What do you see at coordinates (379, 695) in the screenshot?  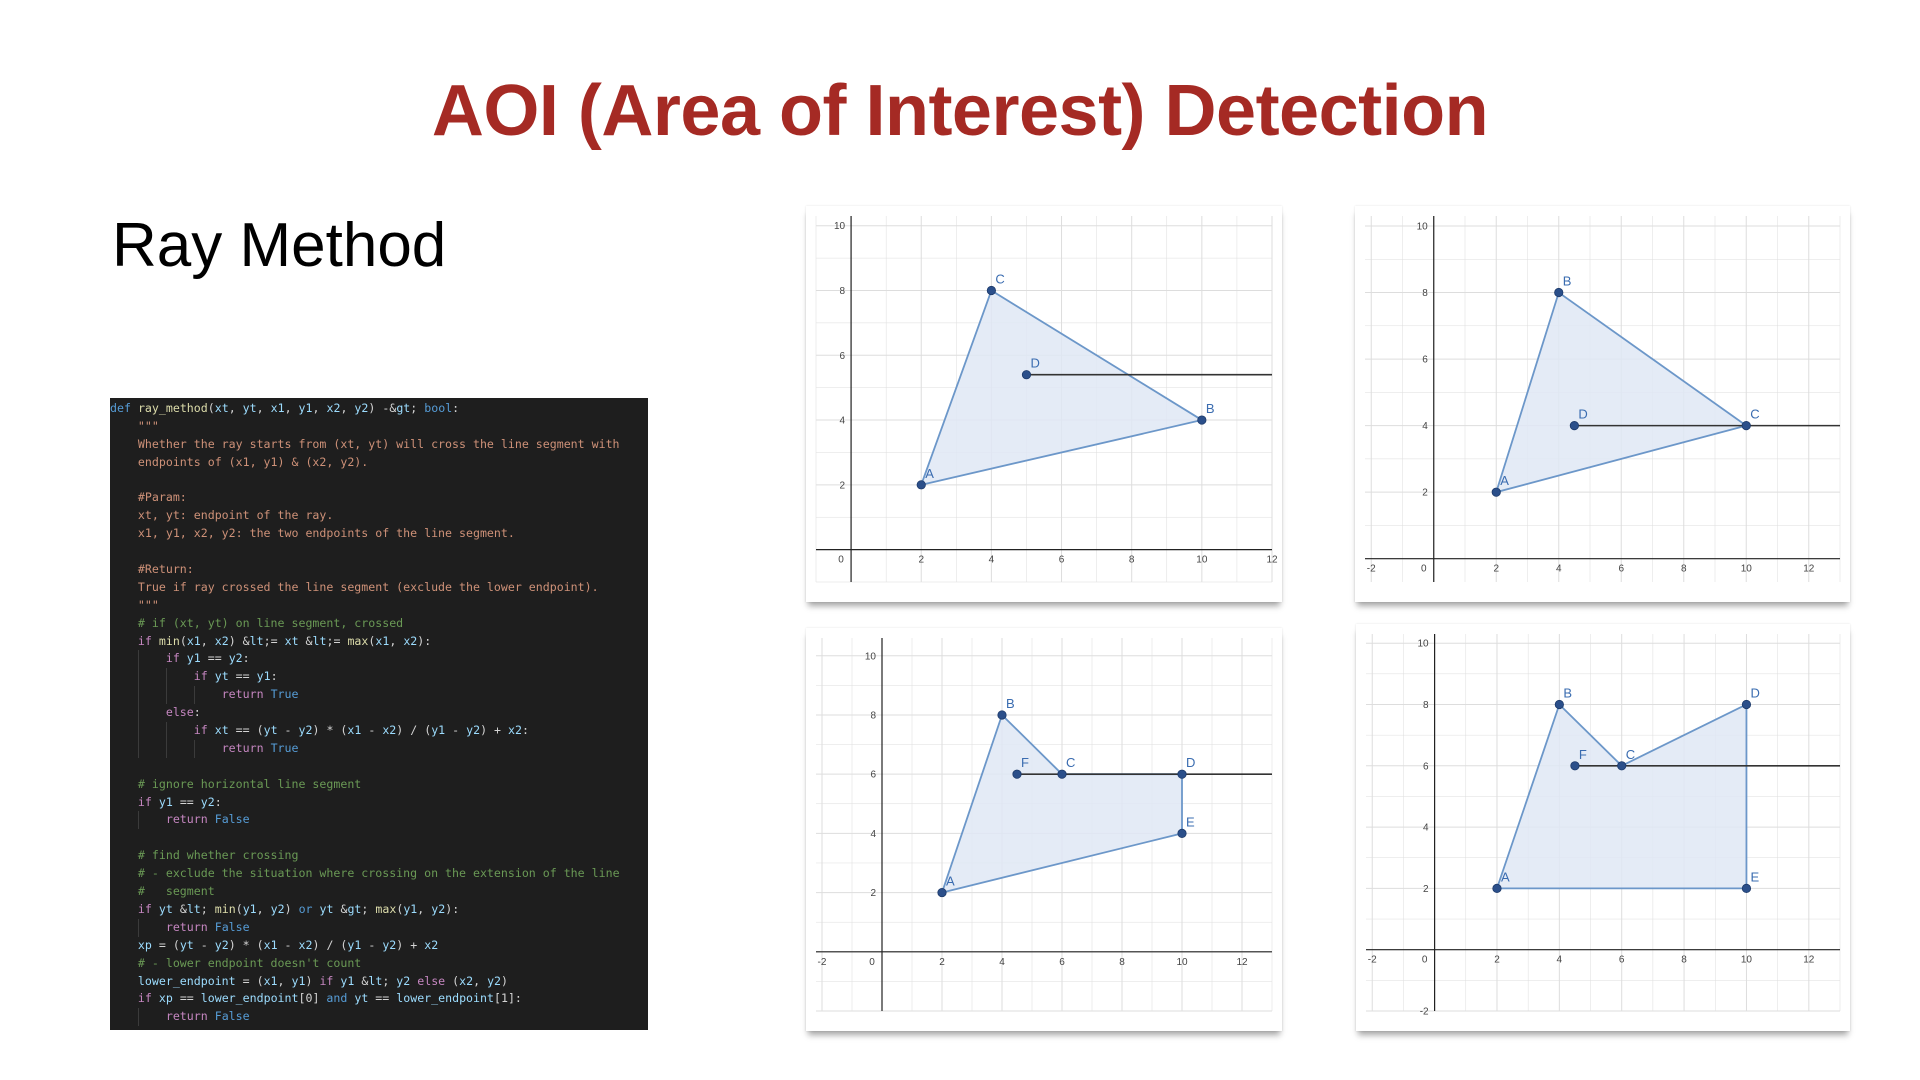 I see `code-line: return True` at bounding box center [379, 695].